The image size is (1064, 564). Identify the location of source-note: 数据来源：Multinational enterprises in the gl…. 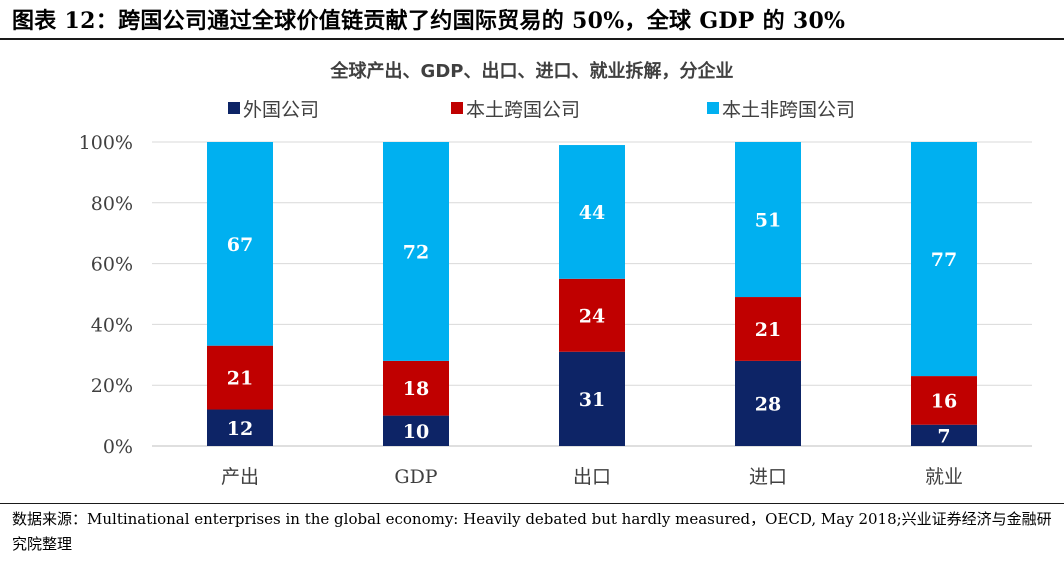
(532, 531).